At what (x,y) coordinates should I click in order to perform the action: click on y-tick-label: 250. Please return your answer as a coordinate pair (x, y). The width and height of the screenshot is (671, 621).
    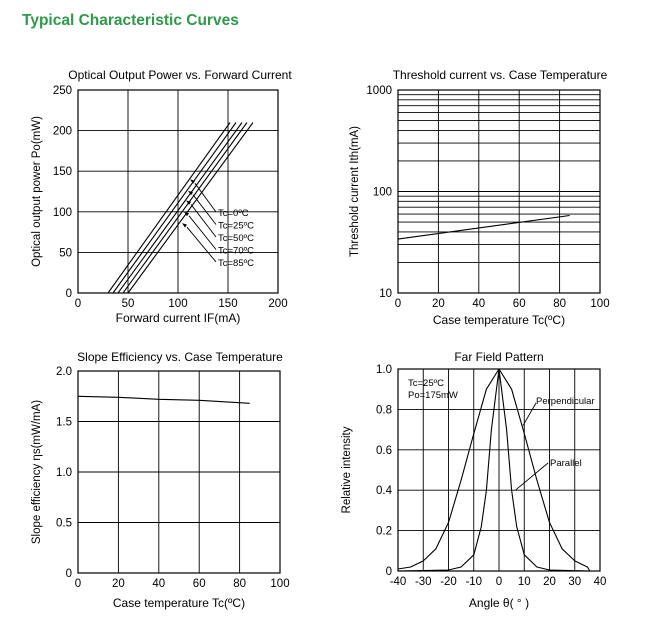
    Looking at the image, I should click on (62, 91).